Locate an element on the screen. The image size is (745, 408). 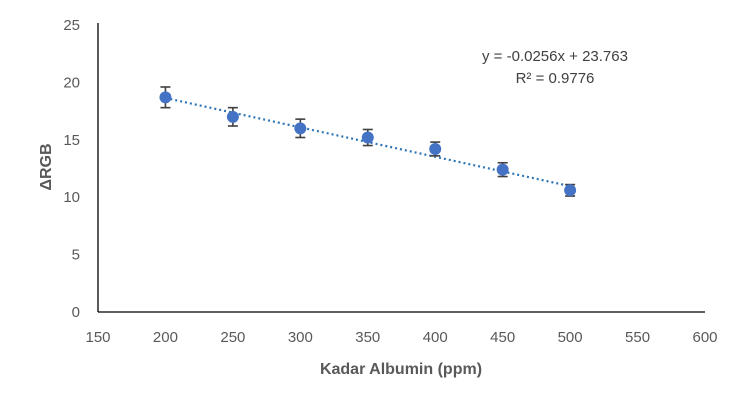
y-tick-label: 0 is located at coordinates (76, 312).